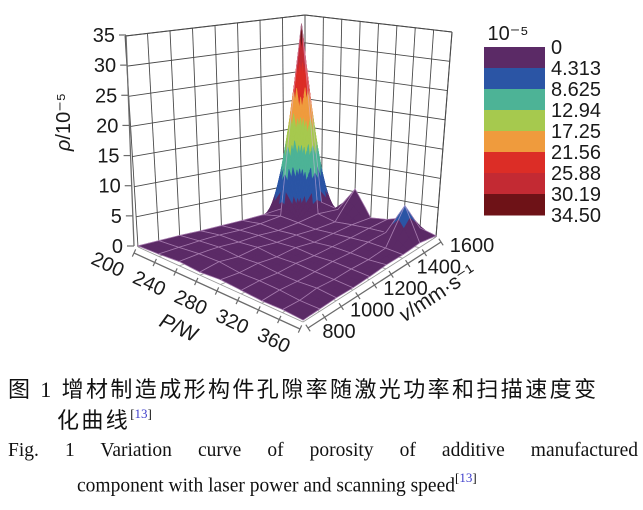 The width and height of the screenshot is (643, 510). What do you see at coordinates (303, 389) in the screenshot?
I see `caption-cn-line1: 图 1 增材制造成形构件孔隙率随激光功率和扫描速度变` at bounding box center [303, 389].